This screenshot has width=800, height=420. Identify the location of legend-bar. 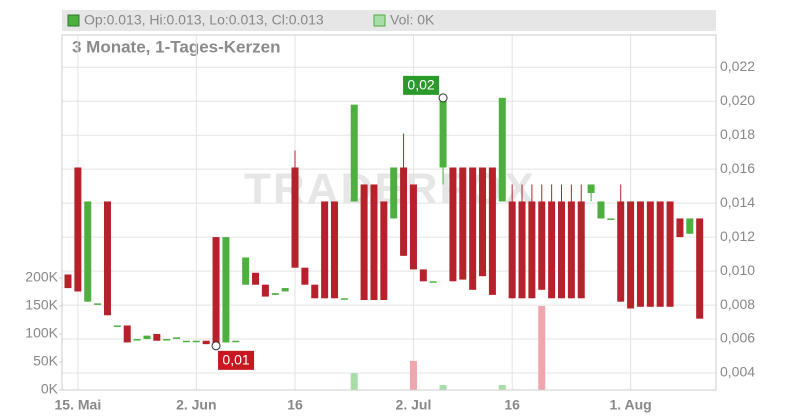
(389, 20).